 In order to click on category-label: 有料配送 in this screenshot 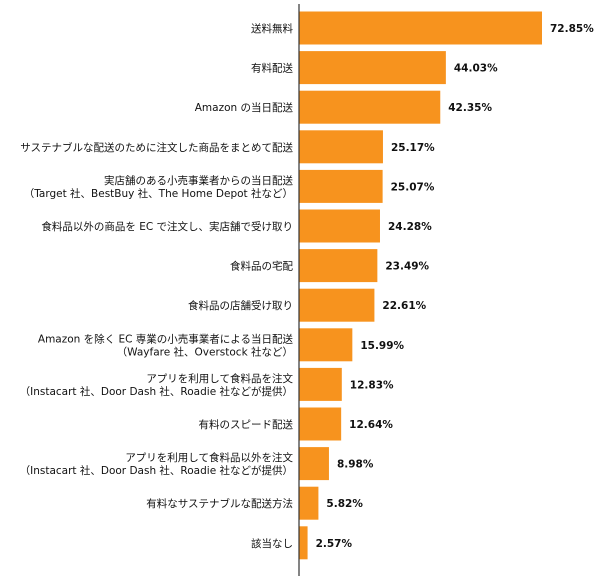, I will do `click(272, 68)`.